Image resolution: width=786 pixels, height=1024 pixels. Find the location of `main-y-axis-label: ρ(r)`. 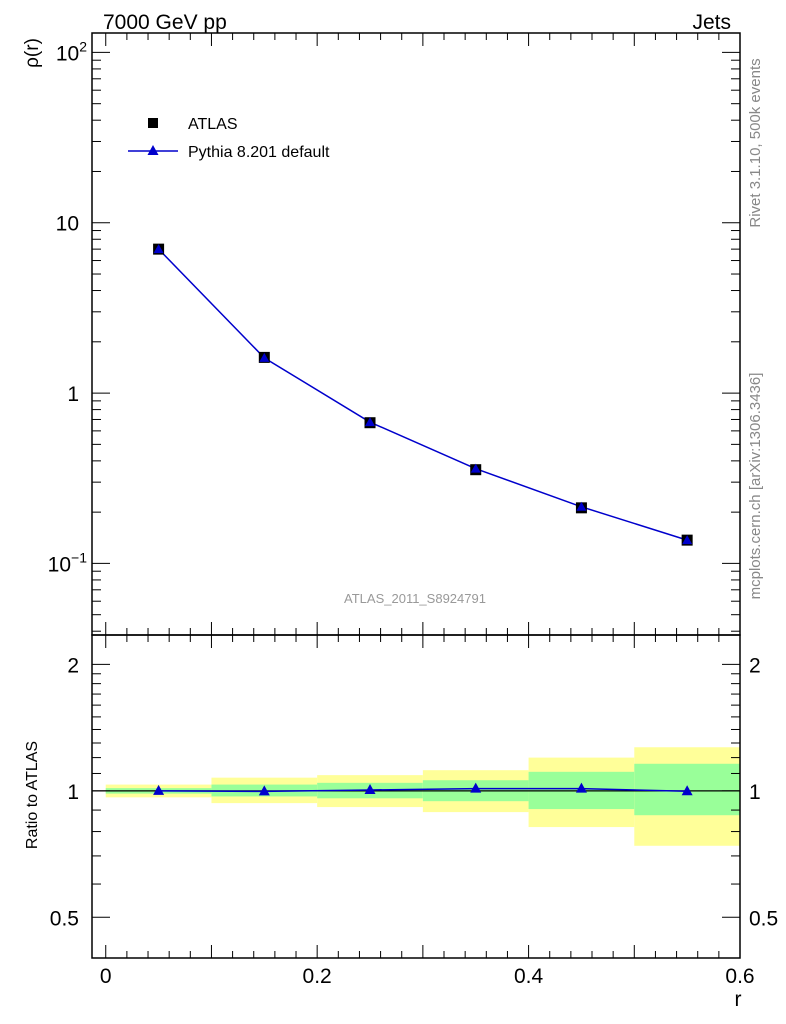

main-y-axis-label: ρ(r) is located at coordinates (32, 53).